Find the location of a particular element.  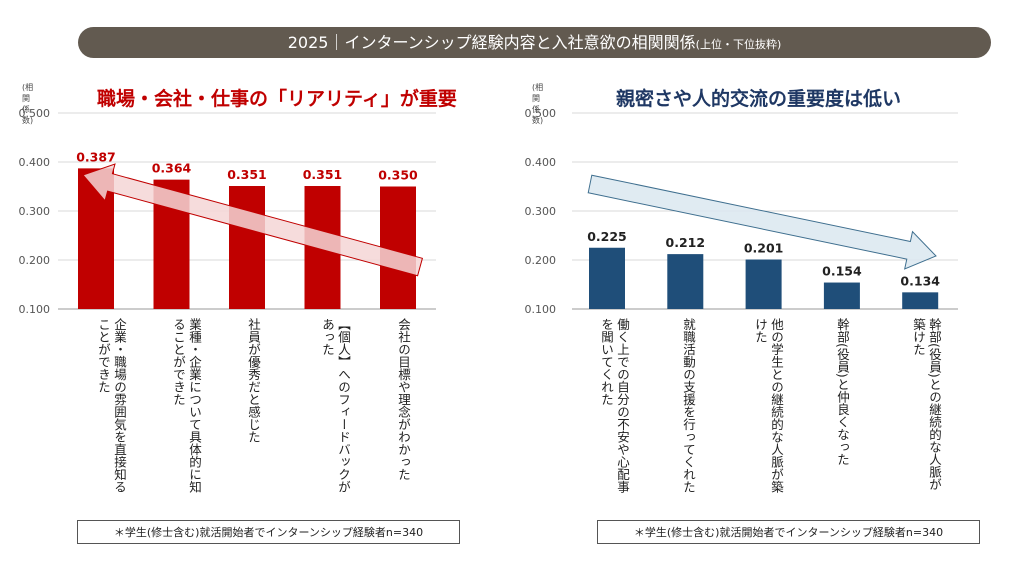

right-y-tick-label: 0.400 is located at coordinates (541, 162).